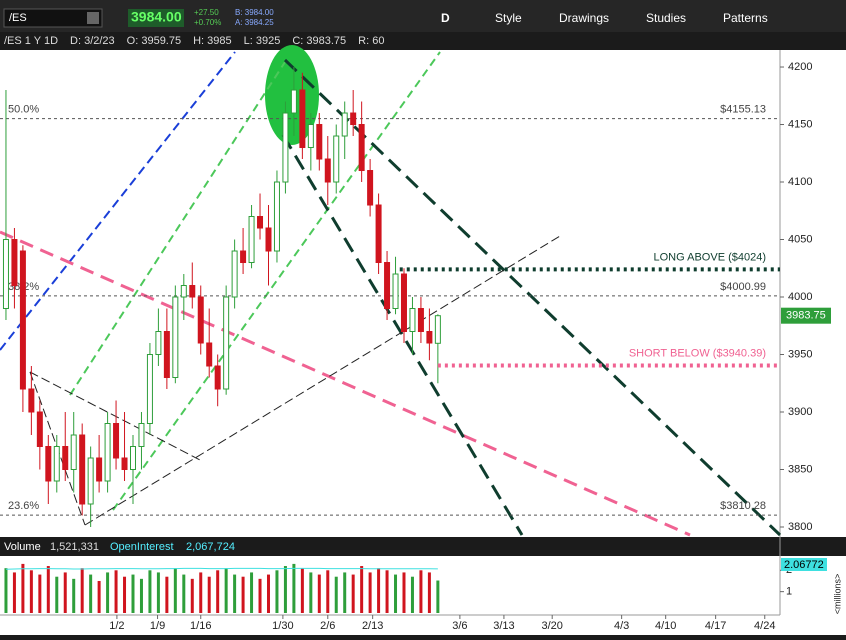 This screenshot has height=640, width=846. Describe the element at coordinates (254, 22) in the screenshot. I see `ask: A: 3984.25` at that location.